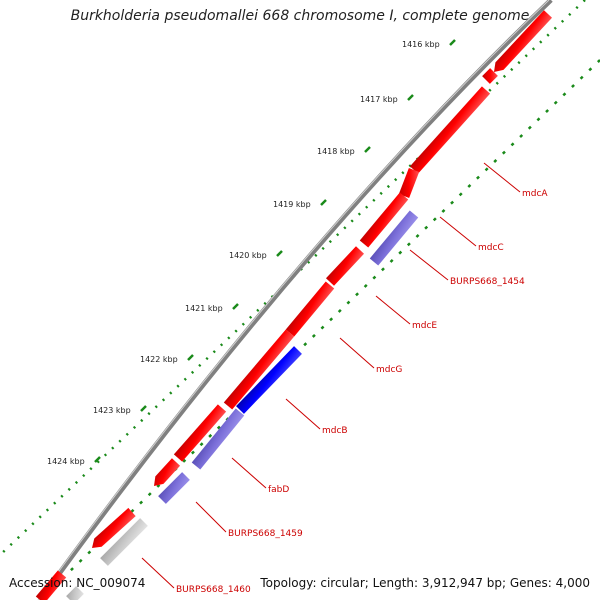 The height and width of the screenshot is (600, 600). I want to click on tick-label: 1419 kbp, so click(292, 204).